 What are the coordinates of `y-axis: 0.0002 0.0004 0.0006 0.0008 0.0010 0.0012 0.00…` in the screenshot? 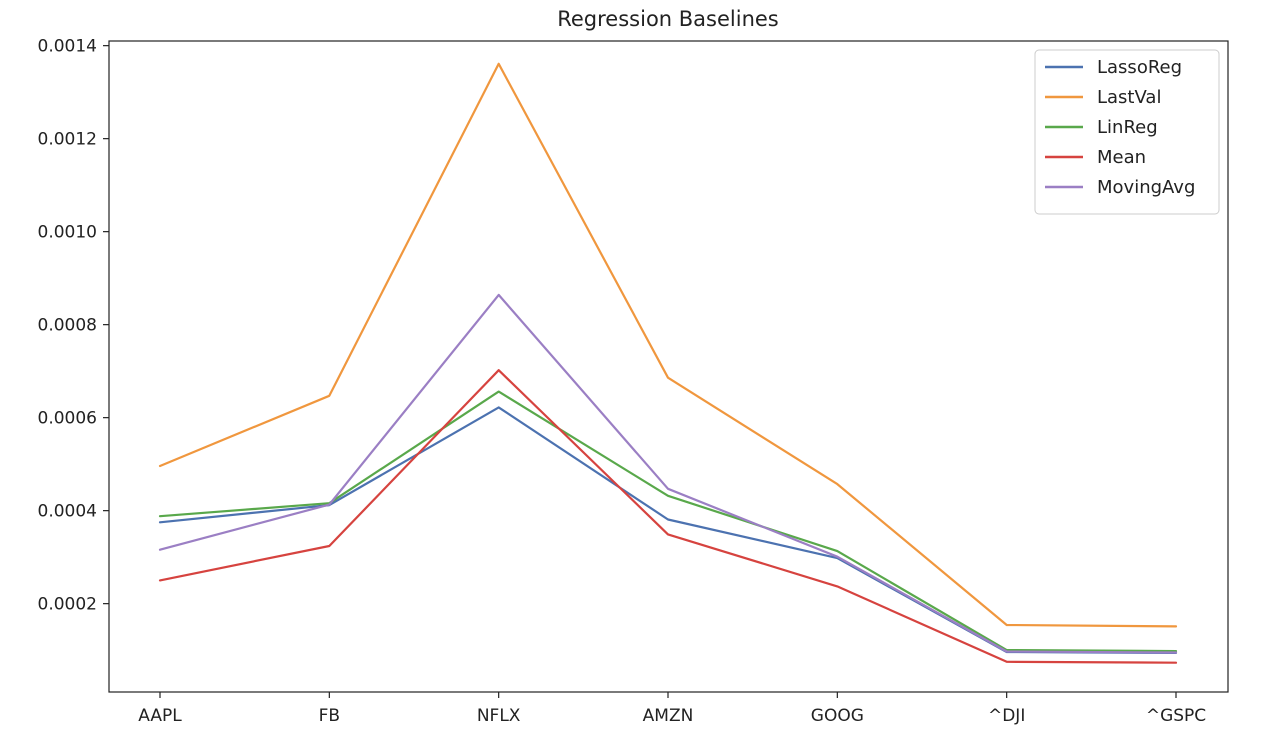 It's located at (73, 326).